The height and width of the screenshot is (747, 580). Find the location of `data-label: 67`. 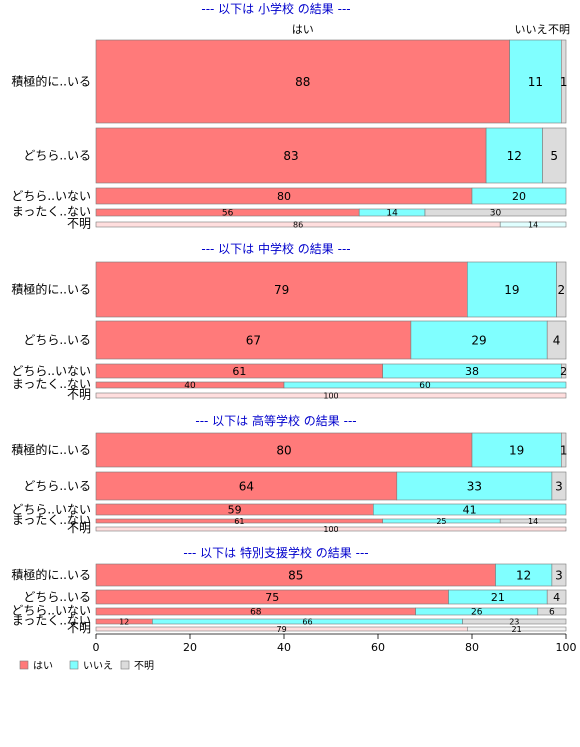

data-label: 67 is located at coordinates (253, 340).